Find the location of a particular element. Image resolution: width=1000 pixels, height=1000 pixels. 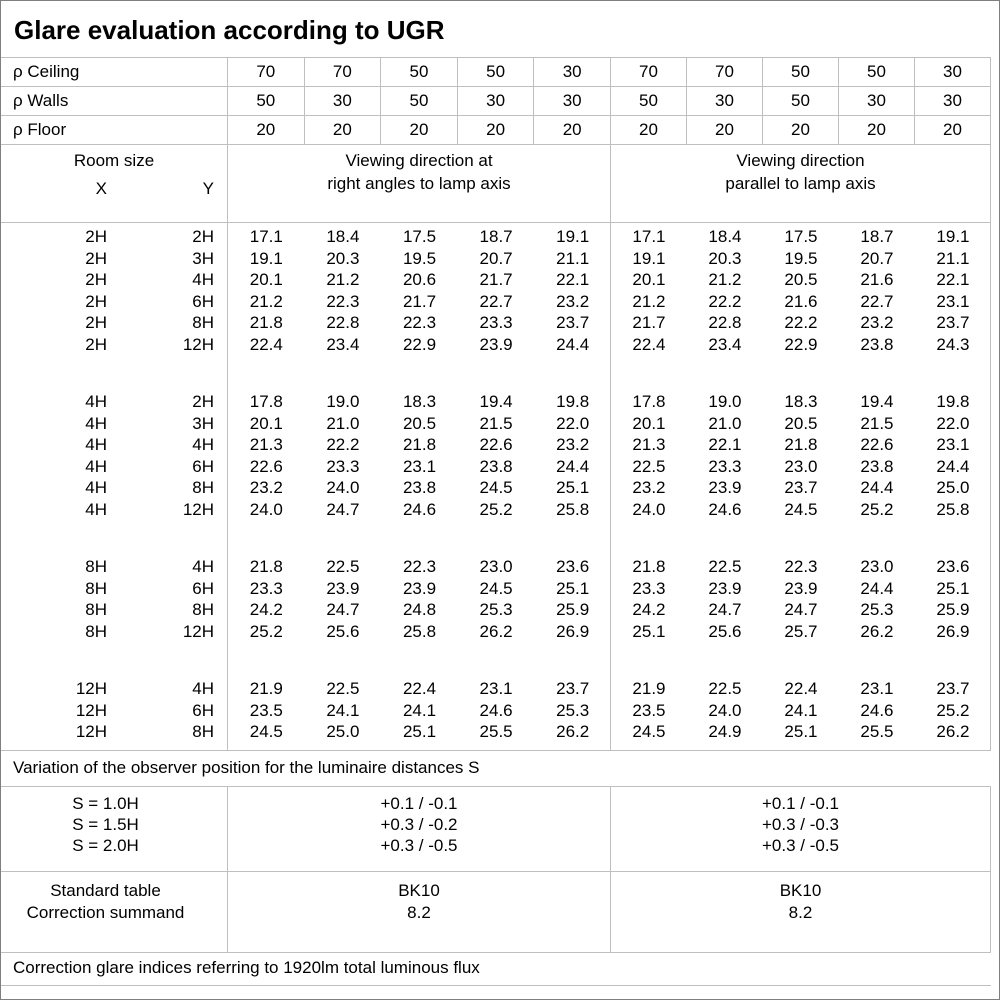

ugr-value: 21.8 is located at coordinates (649, 566).